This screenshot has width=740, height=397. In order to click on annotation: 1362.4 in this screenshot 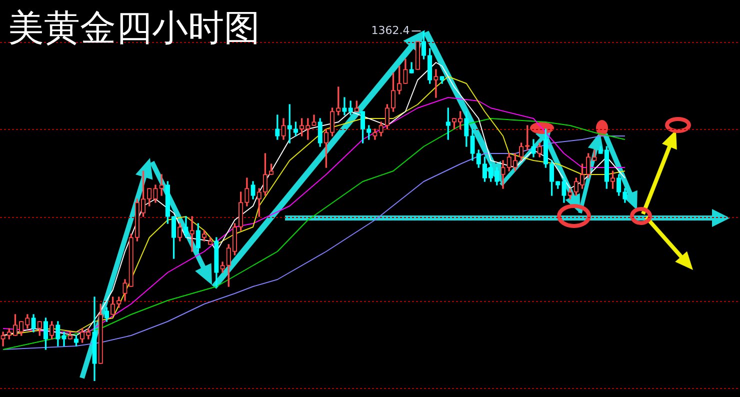, I will do `click(390, 30)`.